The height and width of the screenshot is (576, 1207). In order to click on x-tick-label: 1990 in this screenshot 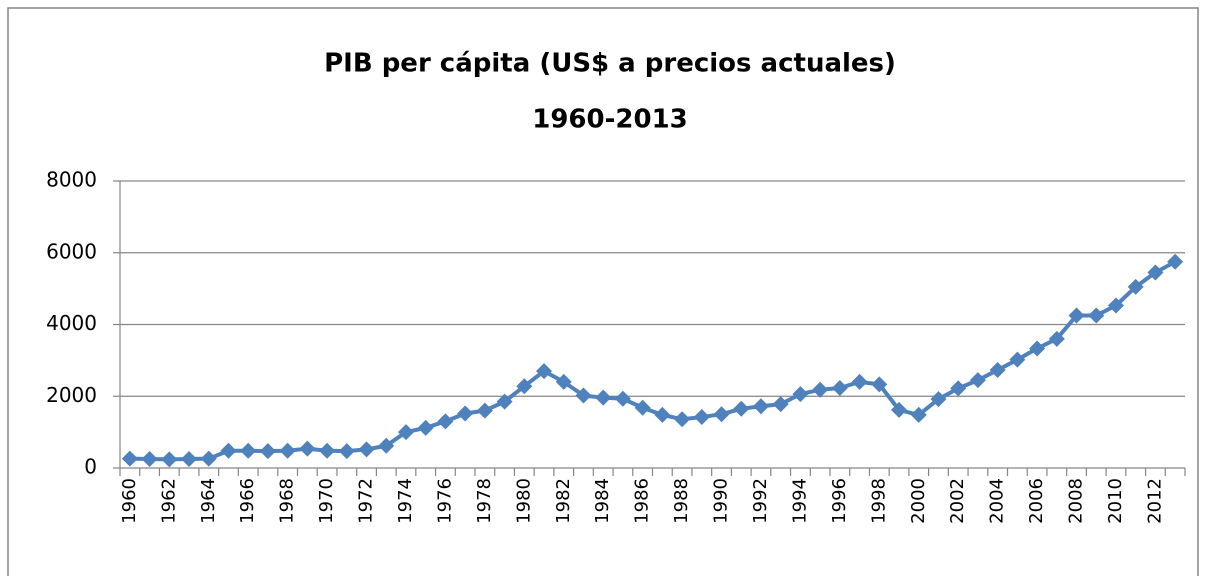, I will do `click(721, 501)`.